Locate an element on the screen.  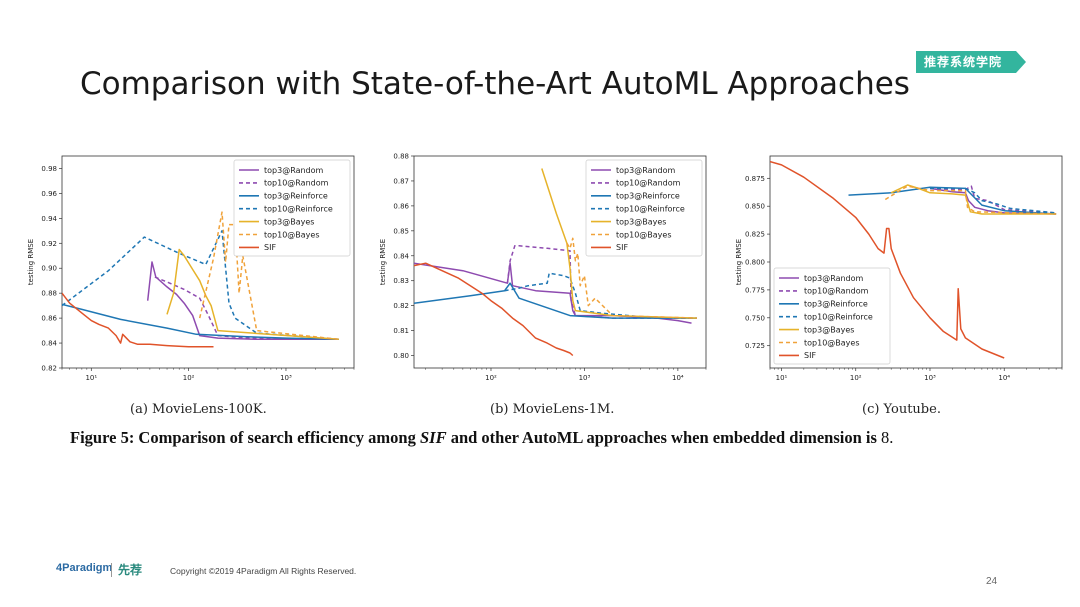
footer-divider is located at coordinates (111, 570).